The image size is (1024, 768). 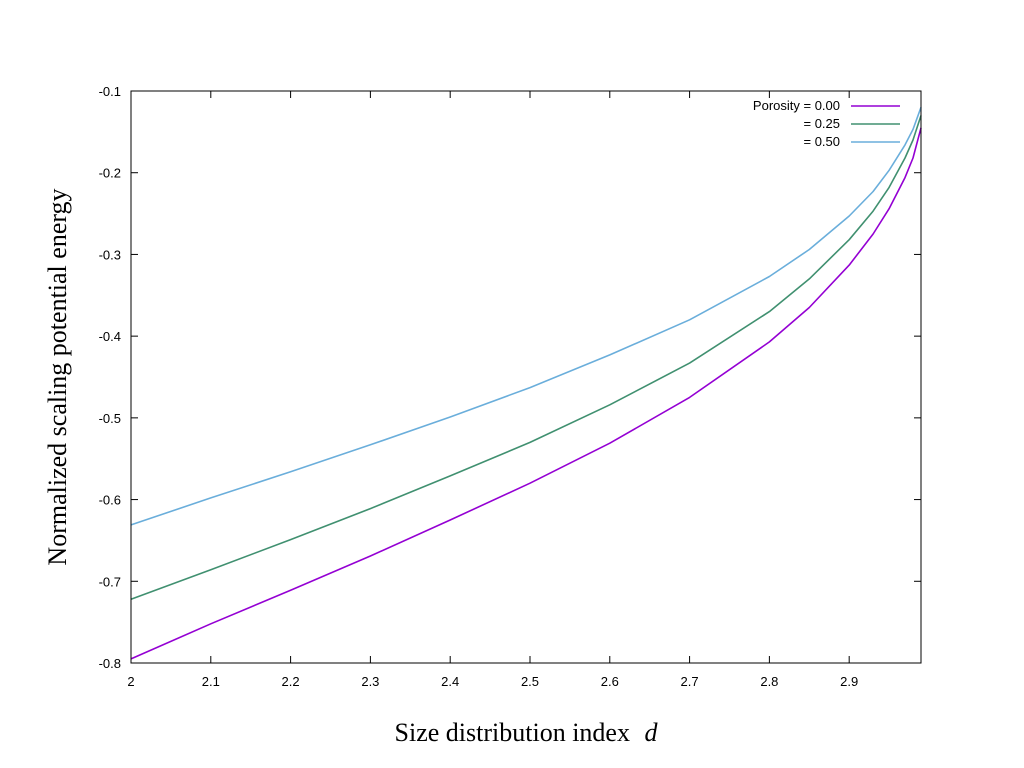 I want to click on legend: Porosity = 0.00 = 0.25 = 0.50, so click(x=826, y=123).